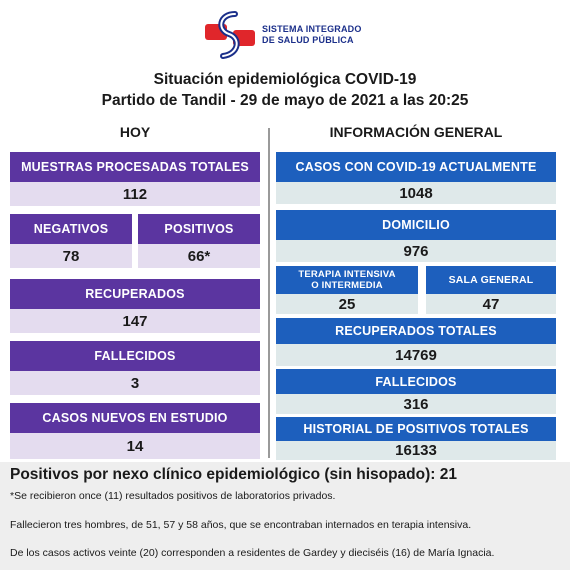 The width and height of the screenshot is (570, 570). Describe the element at coordinates (416, 355) in the screenshot. I see `recuperados-totales-value: 14769` at that location.